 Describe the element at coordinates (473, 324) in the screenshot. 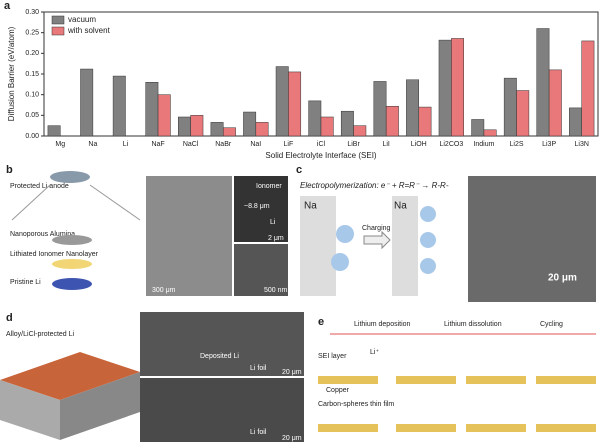

I see `label: Lithium dissolution` at that location.